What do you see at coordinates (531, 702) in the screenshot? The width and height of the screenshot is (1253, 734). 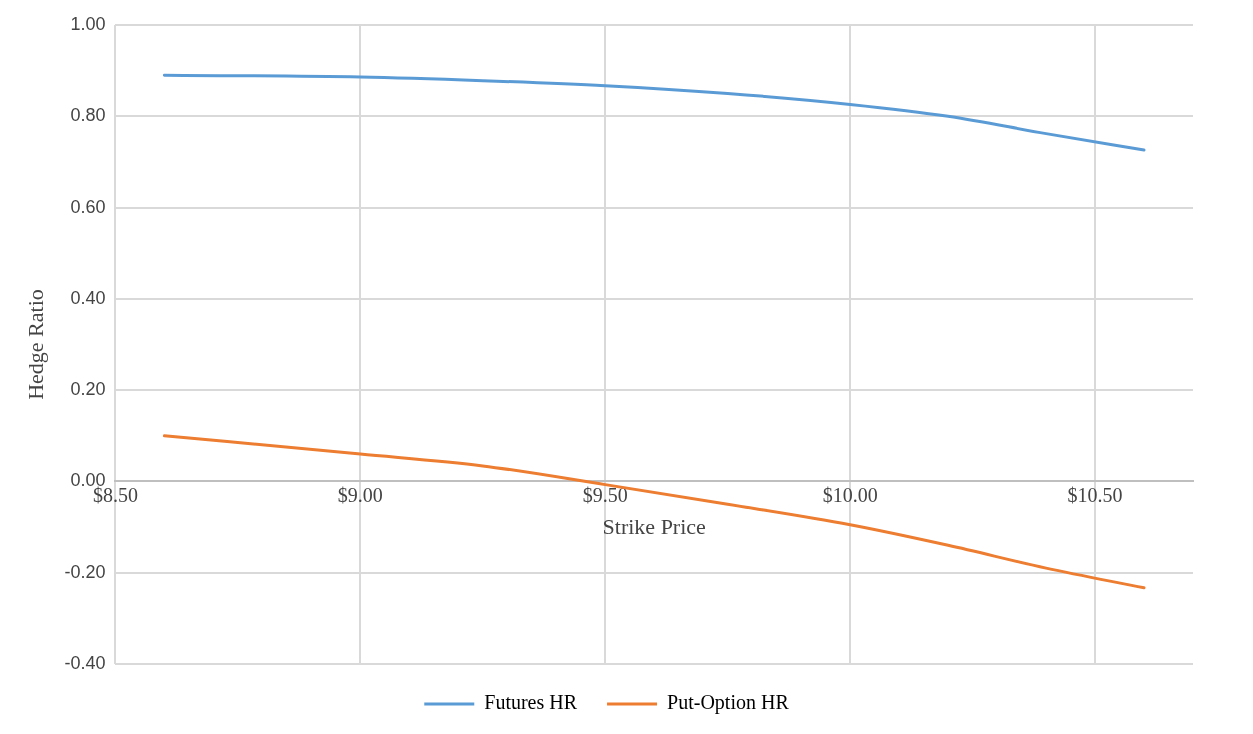 I see `legend-label: Futures HR` at bounding box center [531, 702].